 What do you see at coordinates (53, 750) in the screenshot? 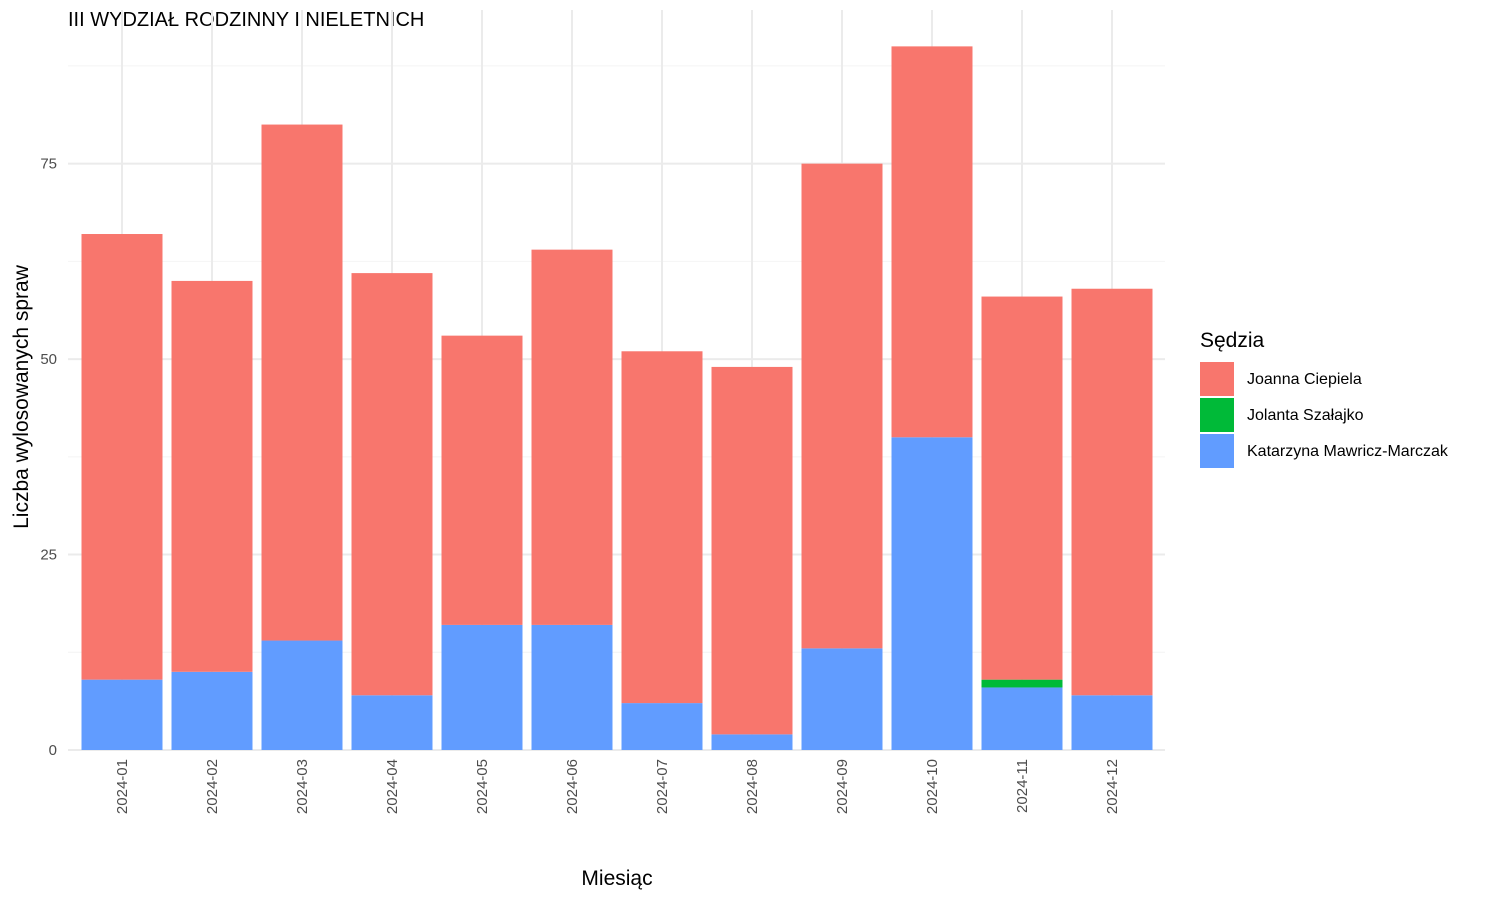
I see `y-tick-label: 0` at bounding box center [53, 750].